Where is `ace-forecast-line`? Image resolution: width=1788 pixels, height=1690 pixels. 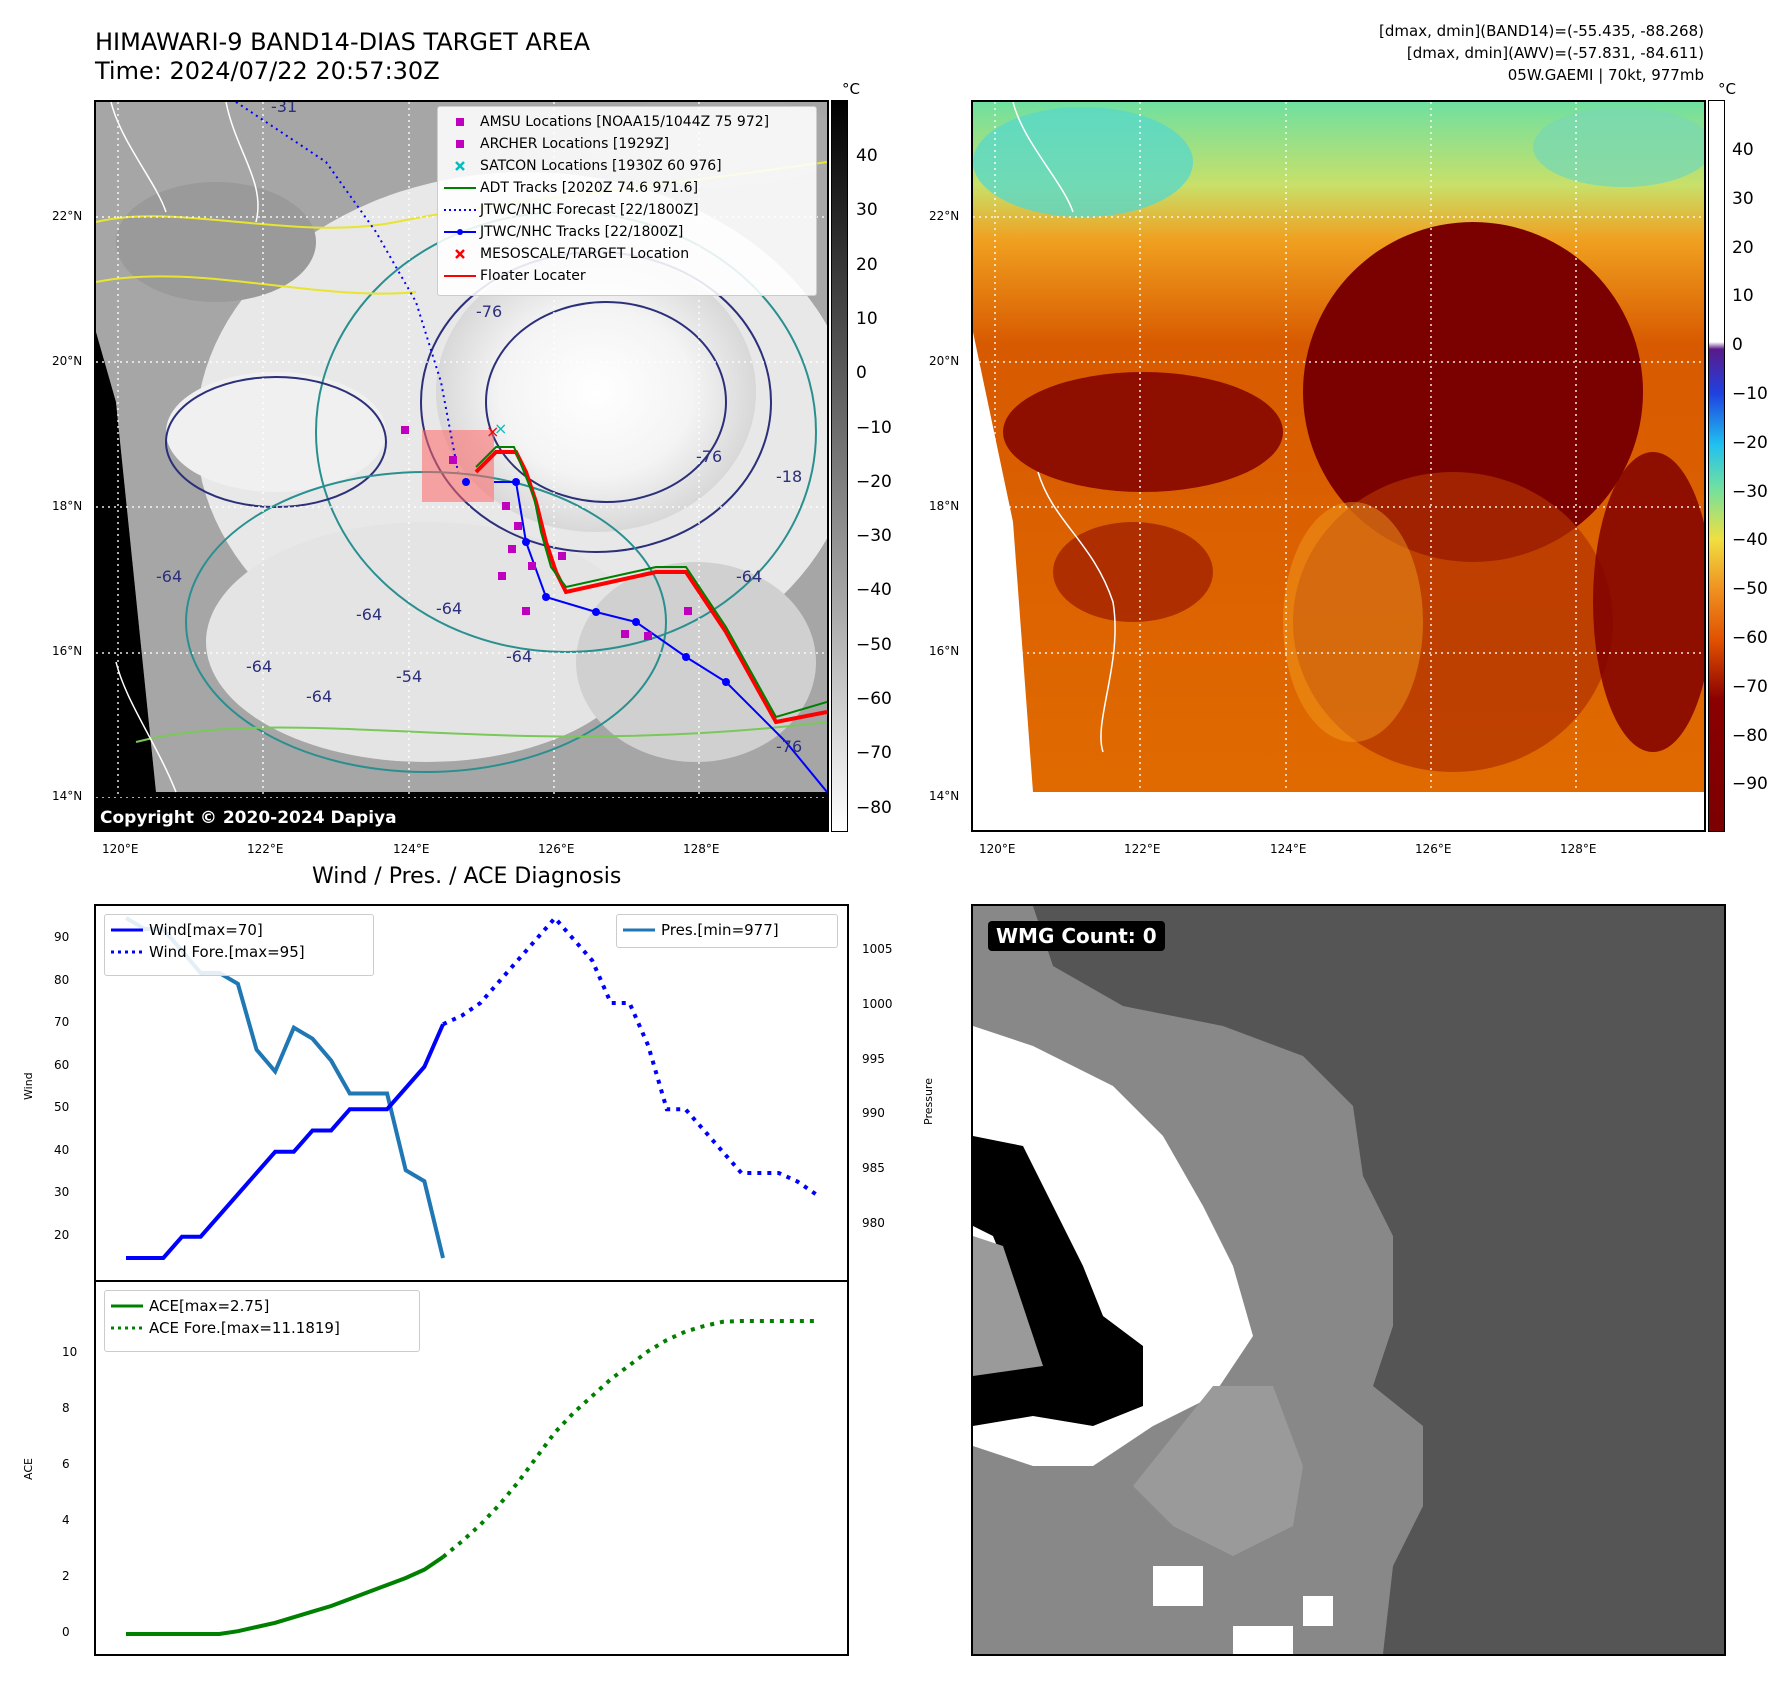 ace-forecast-line is located at coordinates (628, 1438).